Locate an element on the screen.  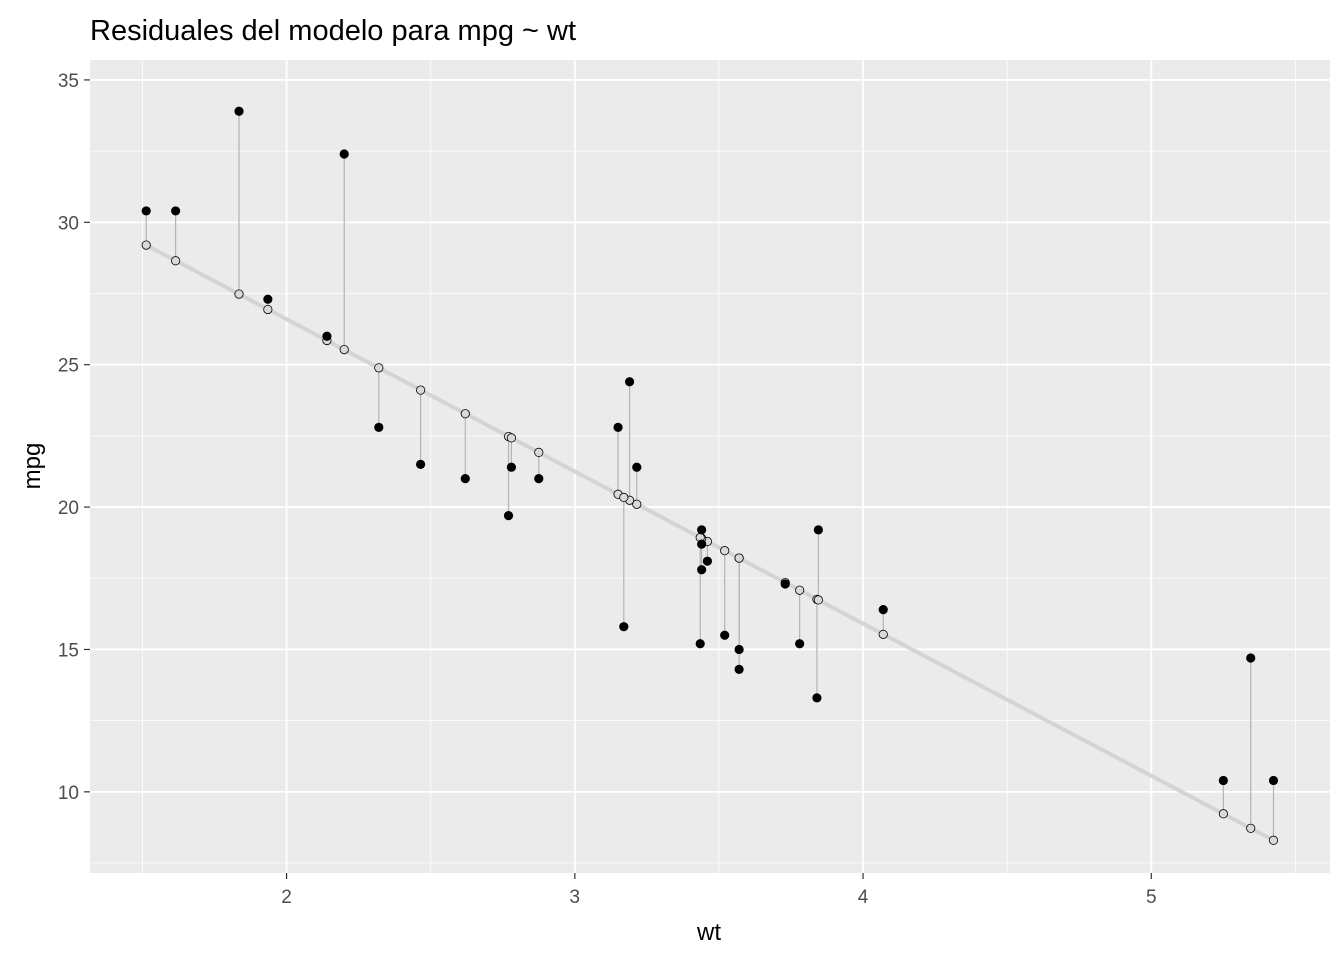
y-tick-label: 20 is located at coordinates (68, 508).